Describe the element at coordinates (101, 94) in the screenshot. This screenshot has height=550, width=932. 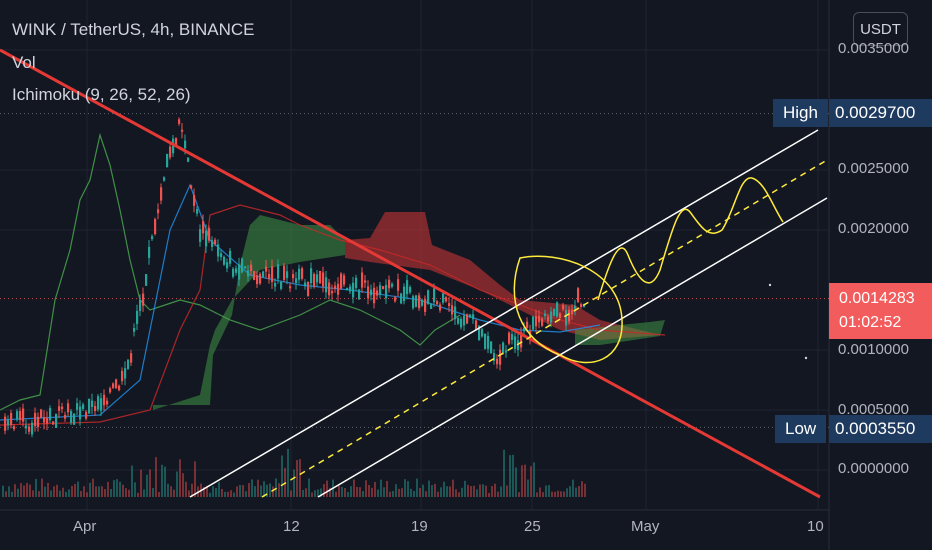
I see `ichimoku-indicator-label: Ichimoku (9, 26, 52, 26)` at that location.